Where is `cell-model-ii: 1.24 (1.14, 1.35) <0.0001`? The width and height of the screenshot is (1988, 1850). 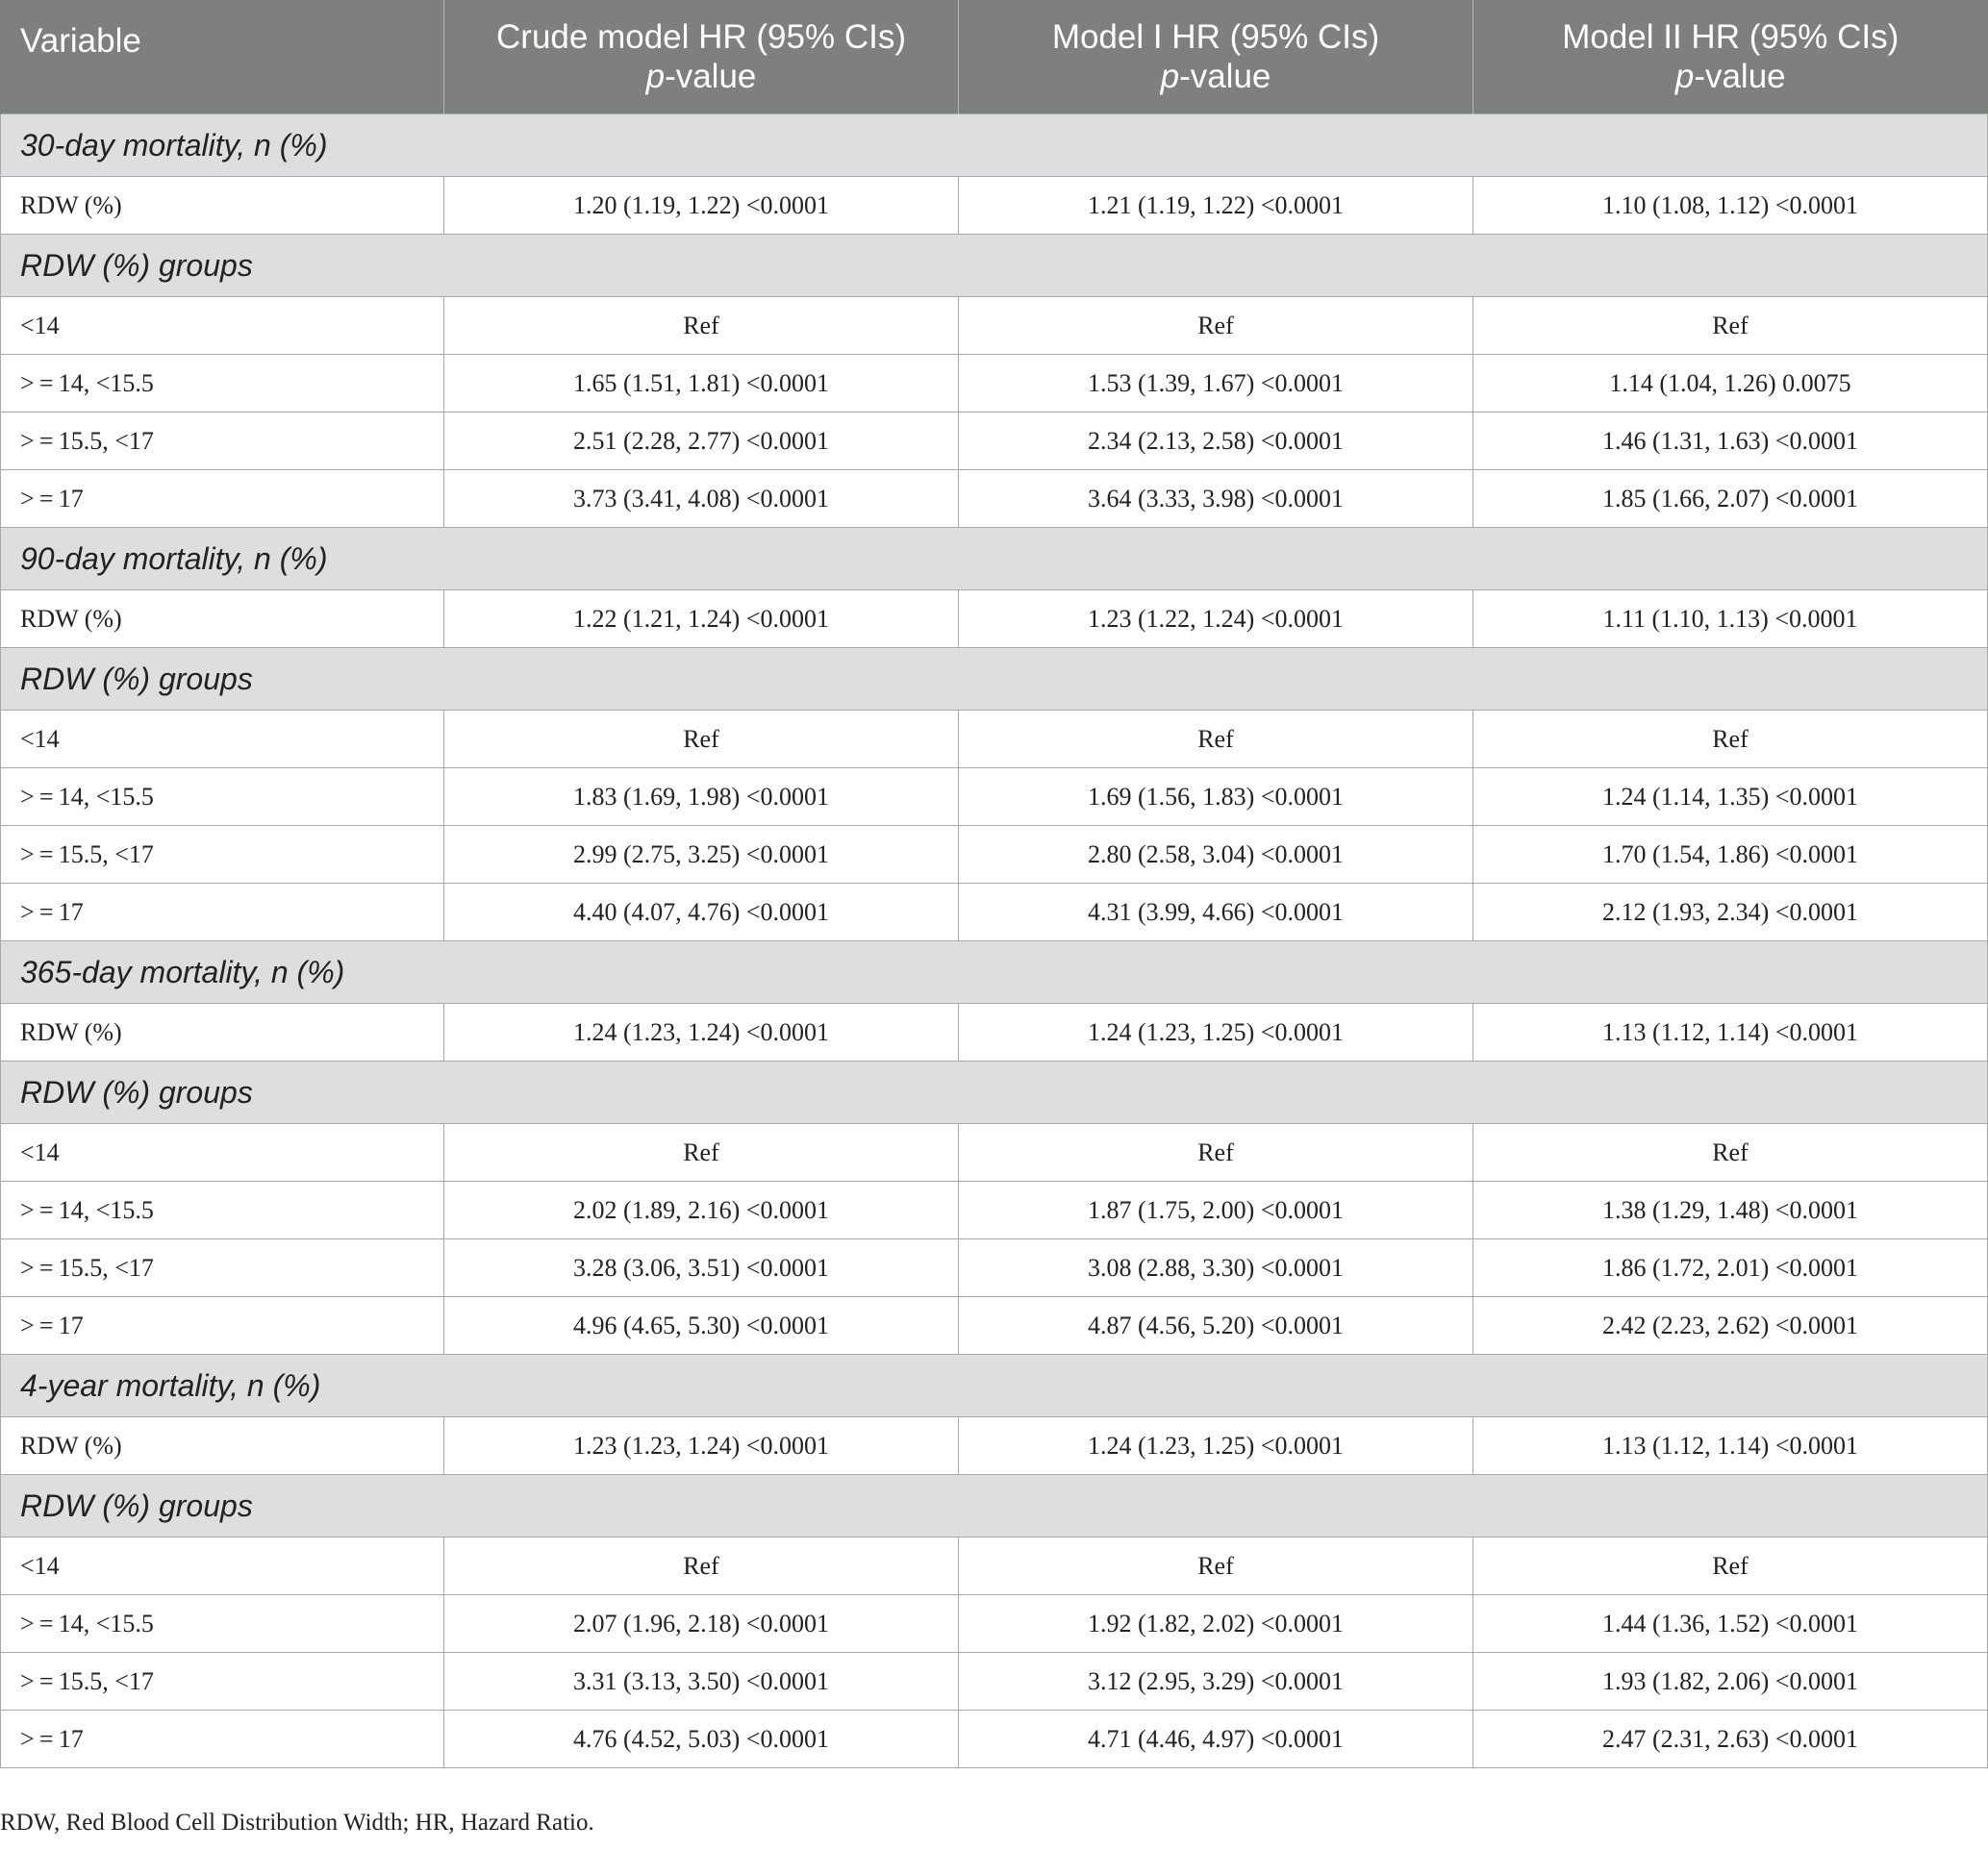 cell-model-ii: 1.24 (1.14, 1.35) <0.0001 is located at coordinates (1730, 796).